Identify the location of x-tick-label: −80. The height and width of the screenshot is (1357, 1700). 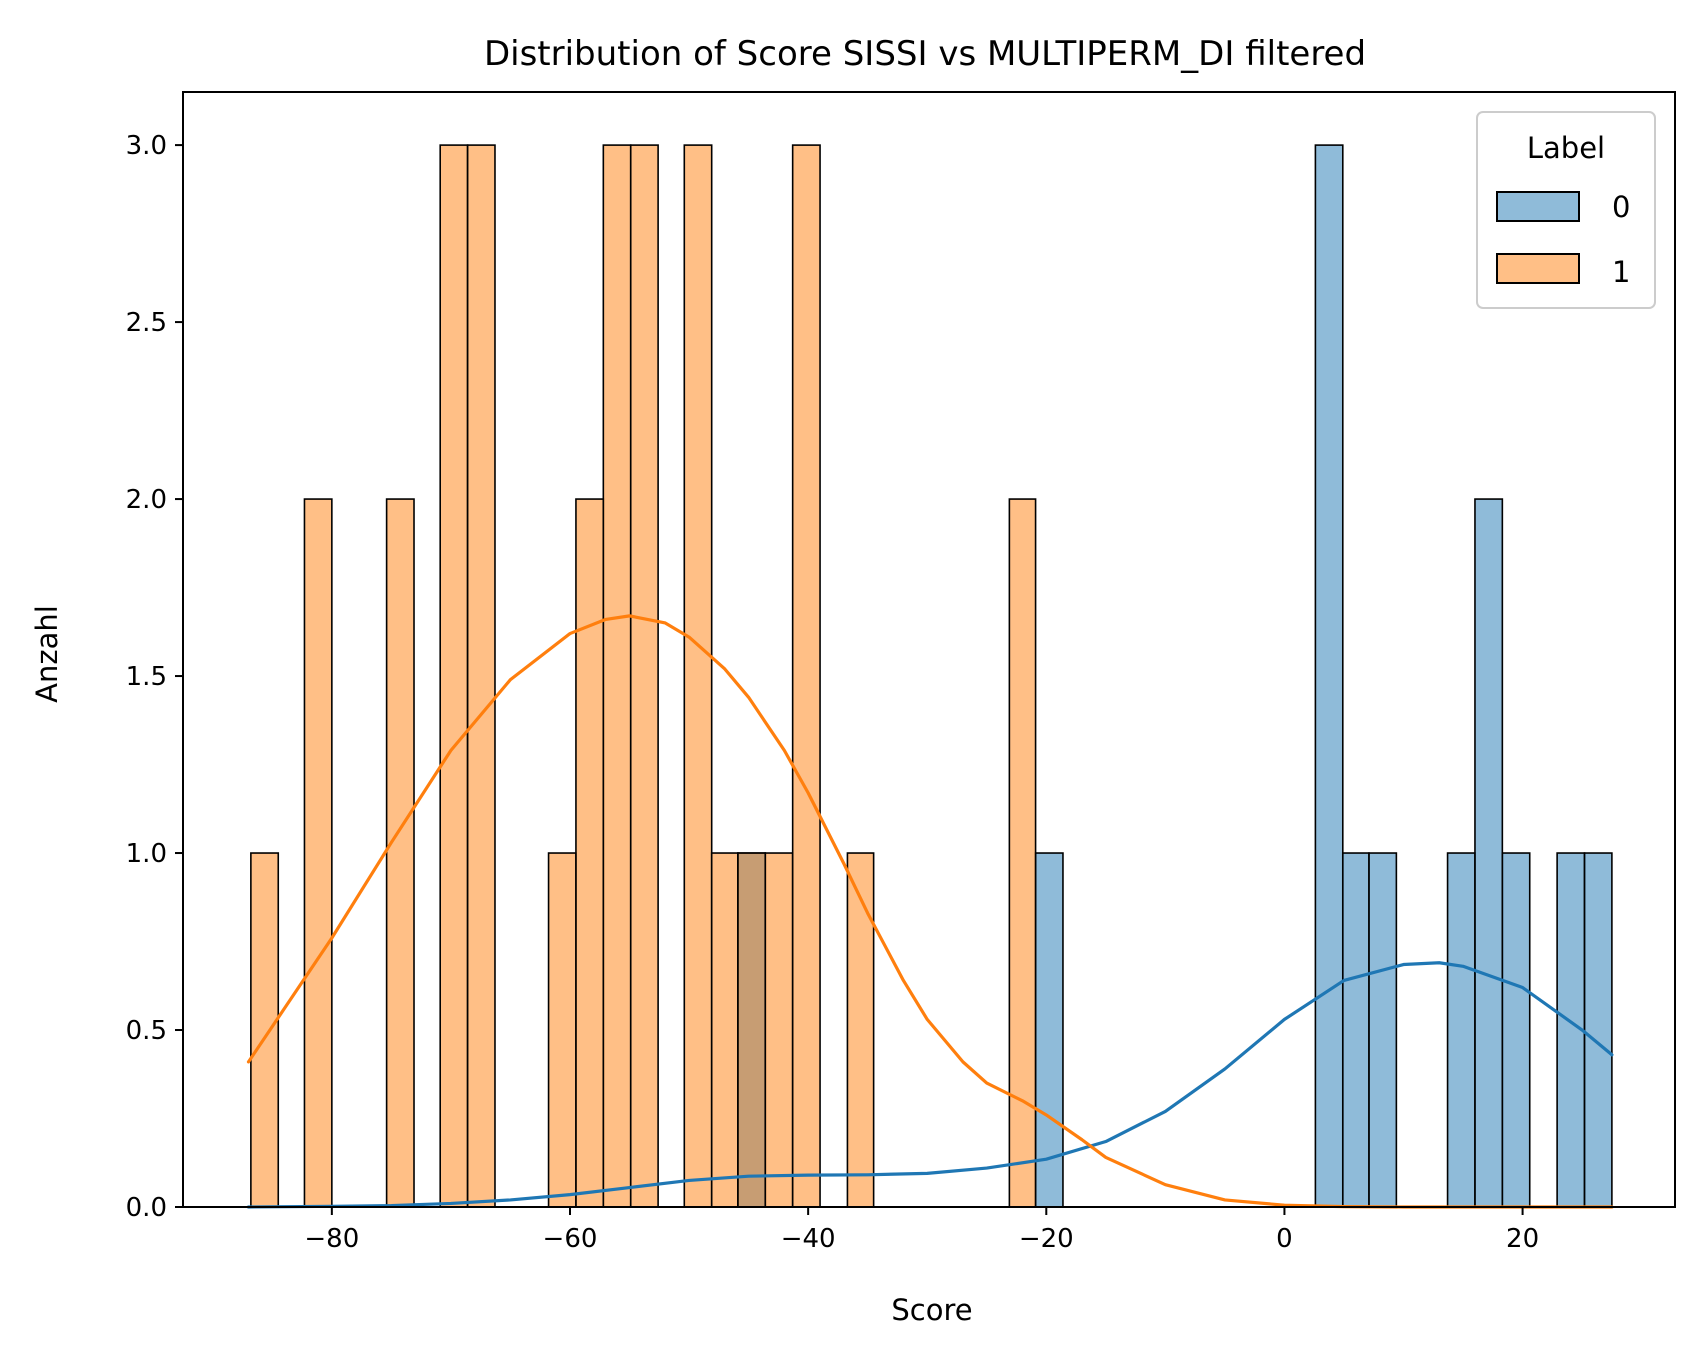
(331, 1239).